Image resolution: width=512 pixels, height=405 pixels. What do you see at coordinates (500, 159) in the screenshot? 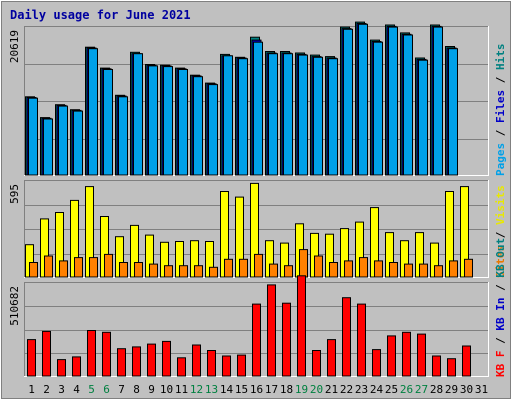
I see `legend-entry: Pages` at bounding box center [500, 159].